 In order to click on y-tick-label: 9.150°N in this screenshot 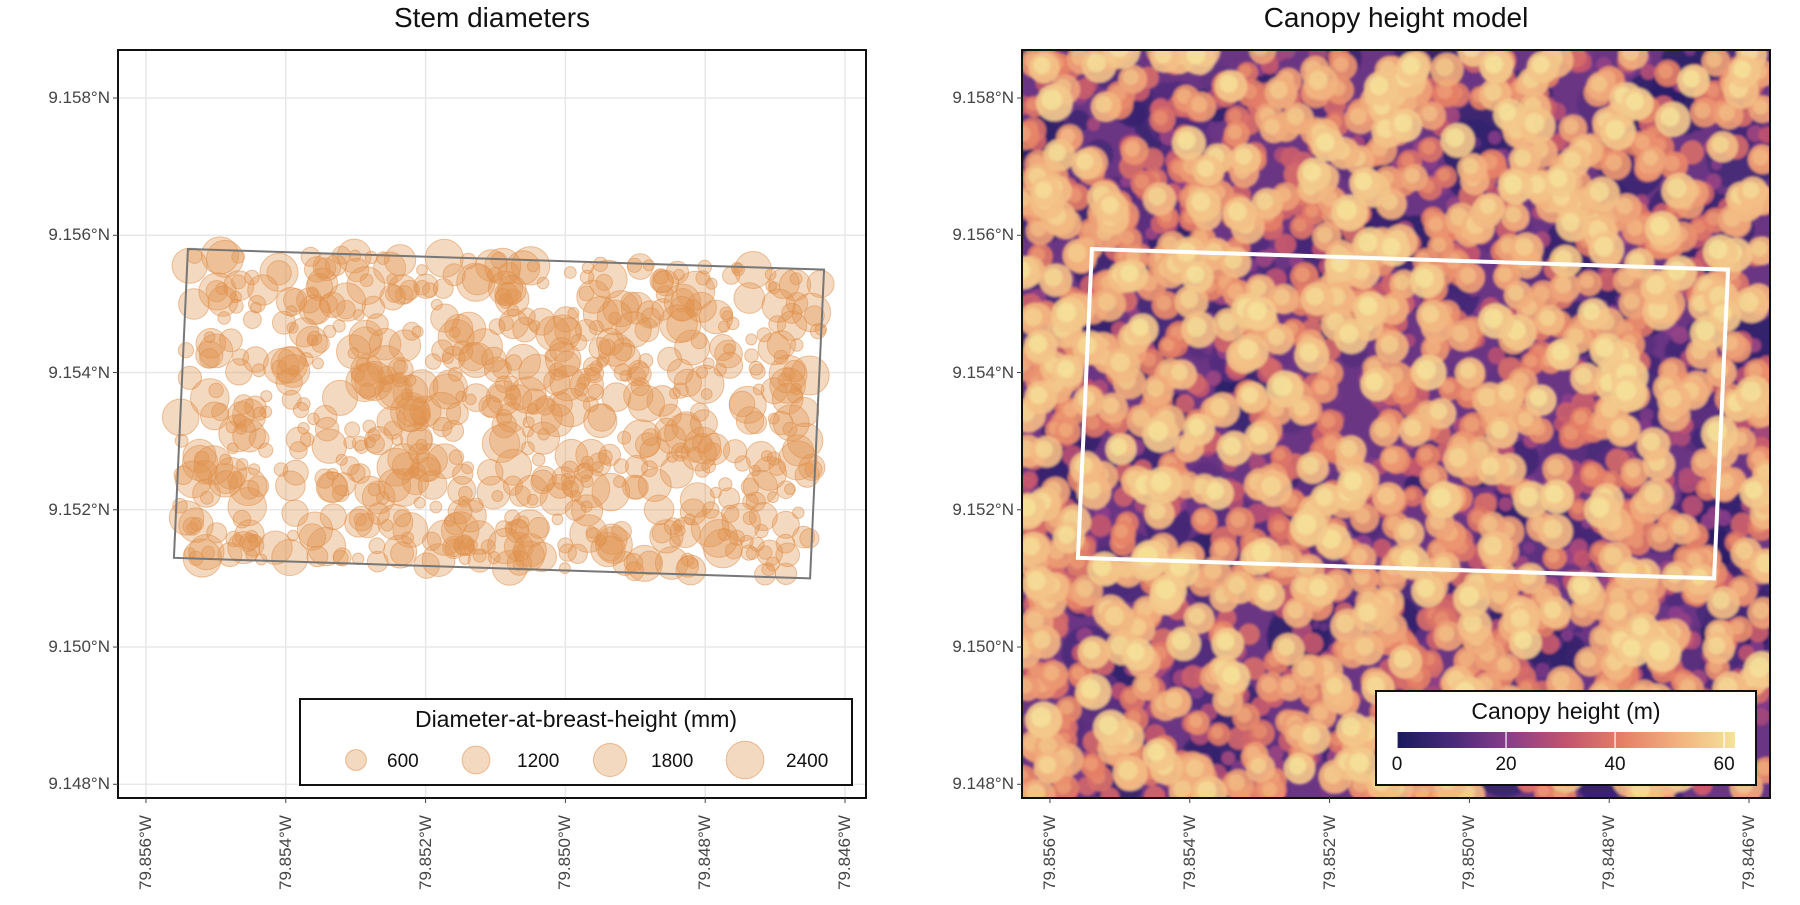, I will do `click(79, 647)`.